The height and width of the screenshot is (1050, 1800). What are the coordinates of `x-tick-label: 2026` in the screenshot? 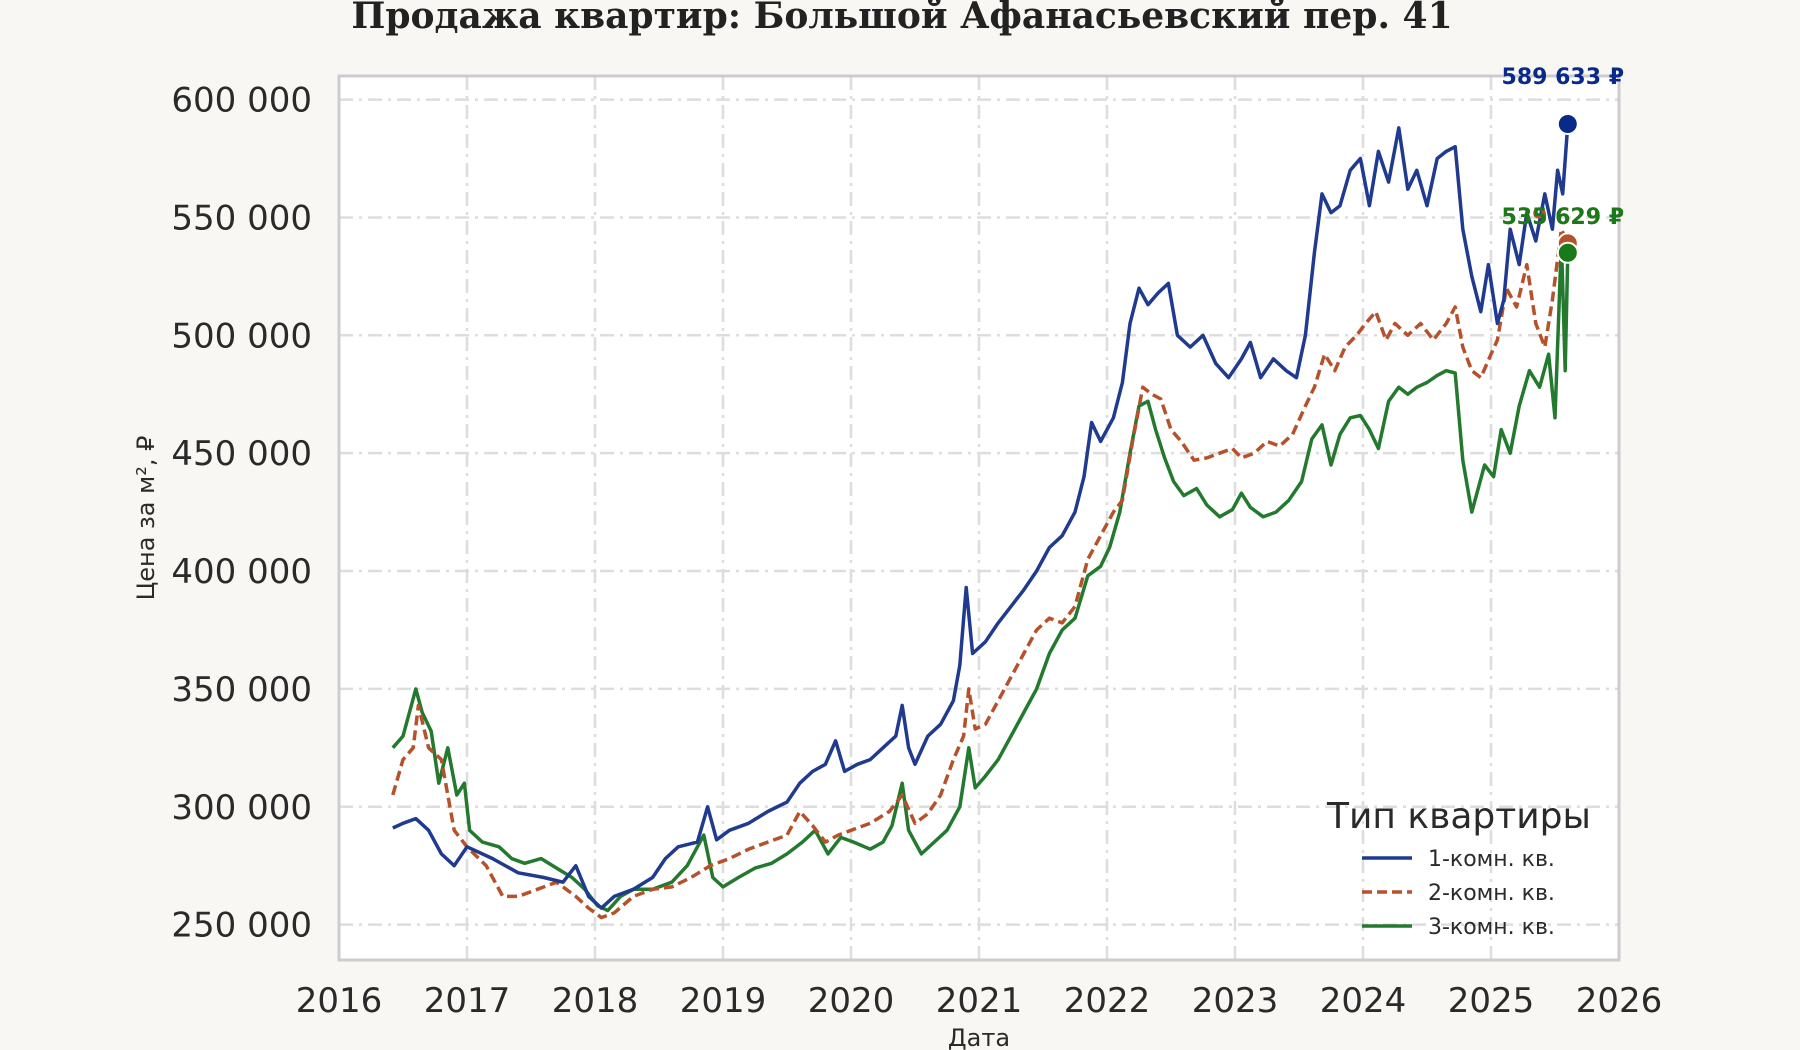 It's located at (1619, 1001).